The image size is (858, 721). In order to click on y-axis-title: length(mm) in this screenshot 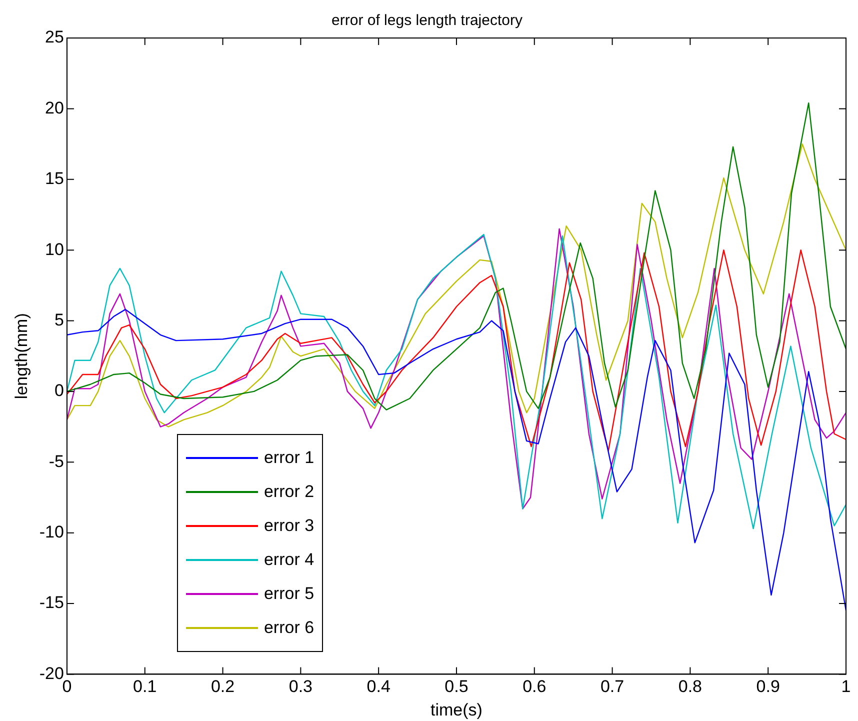, I will do `click(21, 356)`.